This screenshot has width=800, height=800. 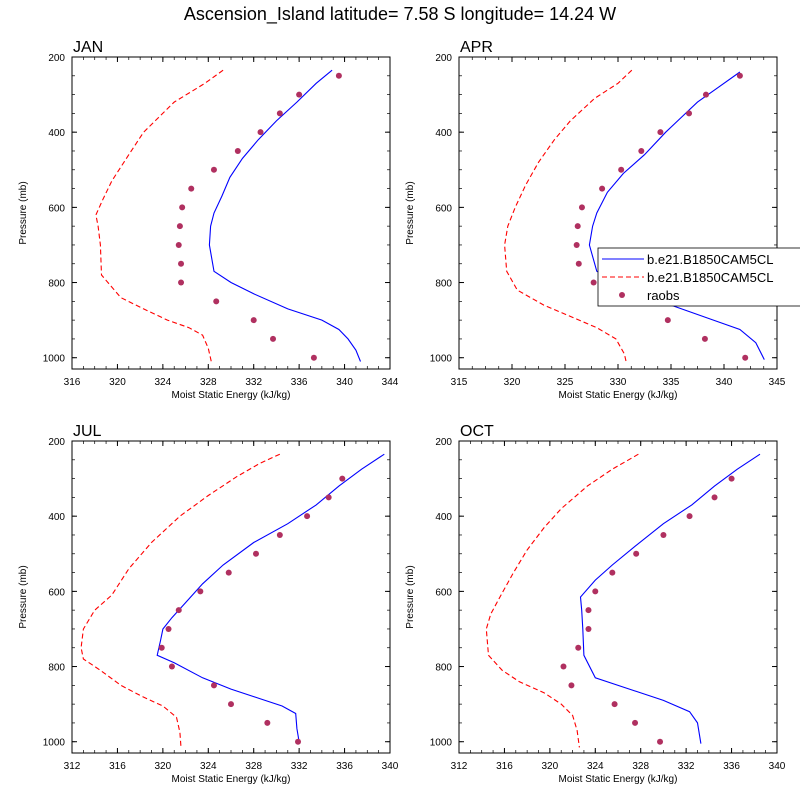 What do you see at coordinates (710, 277) in the screenshot?
I see `legend-label: b.e21.B1850CAM5CL` at bounding box center [710, 277].